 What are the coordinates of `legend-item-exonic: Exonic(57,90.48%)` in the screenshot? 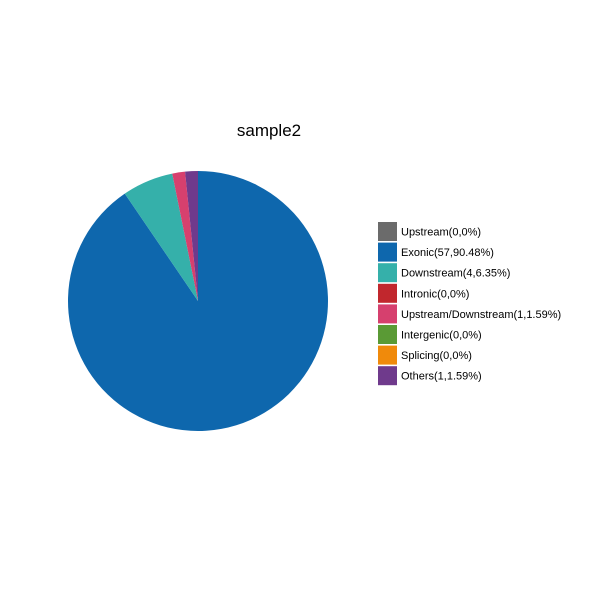 It's located at (436, 252).